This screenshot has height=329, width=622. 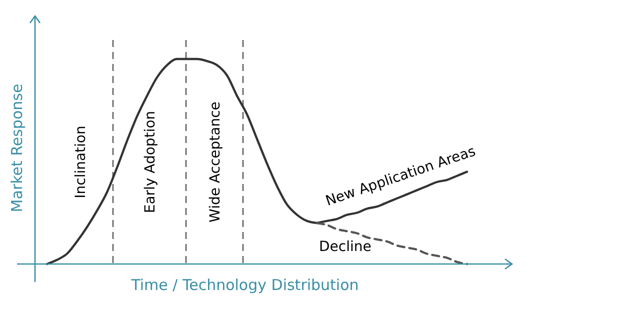 I want to click on annotation: Inclination, so click(x=81, y=162).